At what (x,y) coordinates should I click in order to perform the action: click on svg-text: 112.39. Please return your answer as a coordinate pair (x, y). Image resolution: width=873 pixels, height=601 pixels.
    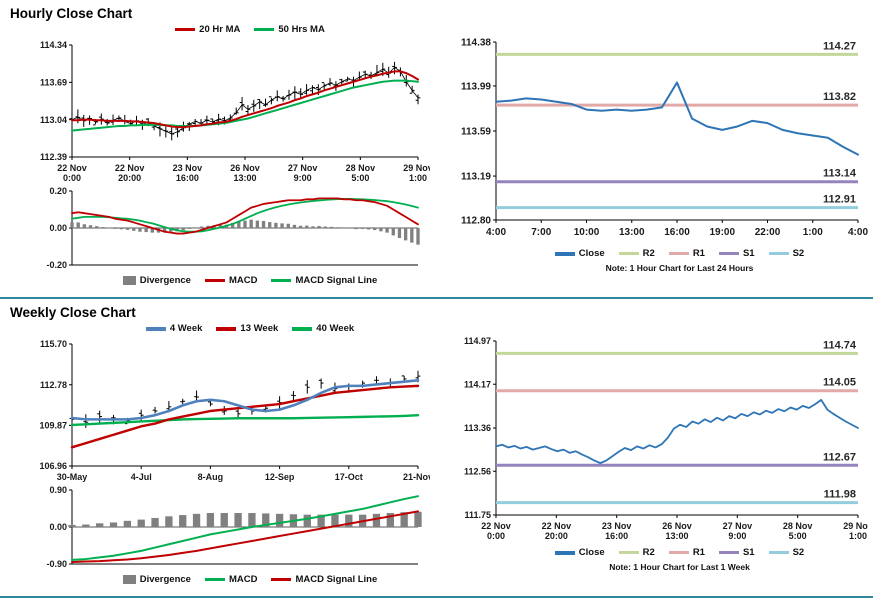
    Looking at the image, I should click on (53, 157).